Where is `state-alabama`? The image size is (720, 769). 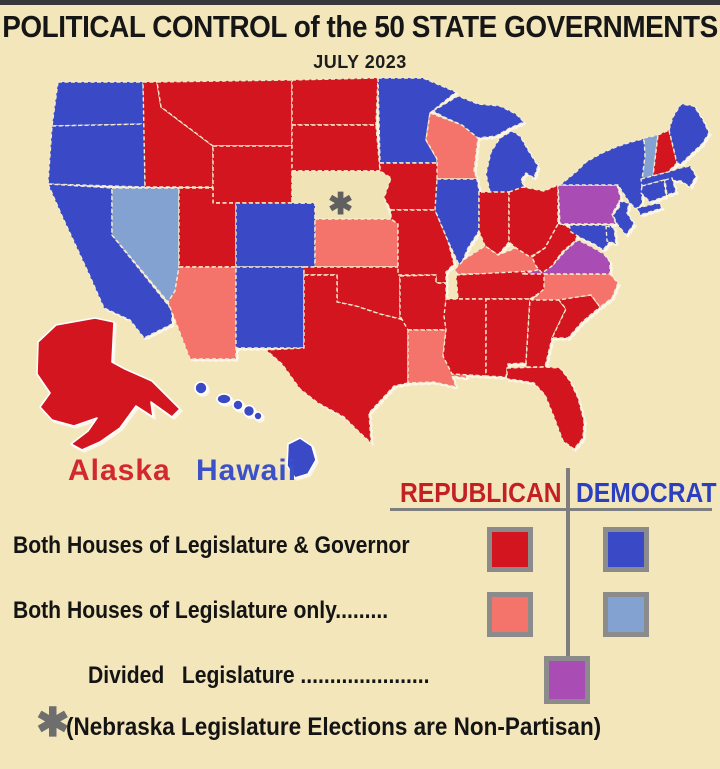
state-alabama is located at coordinates (508, 338).